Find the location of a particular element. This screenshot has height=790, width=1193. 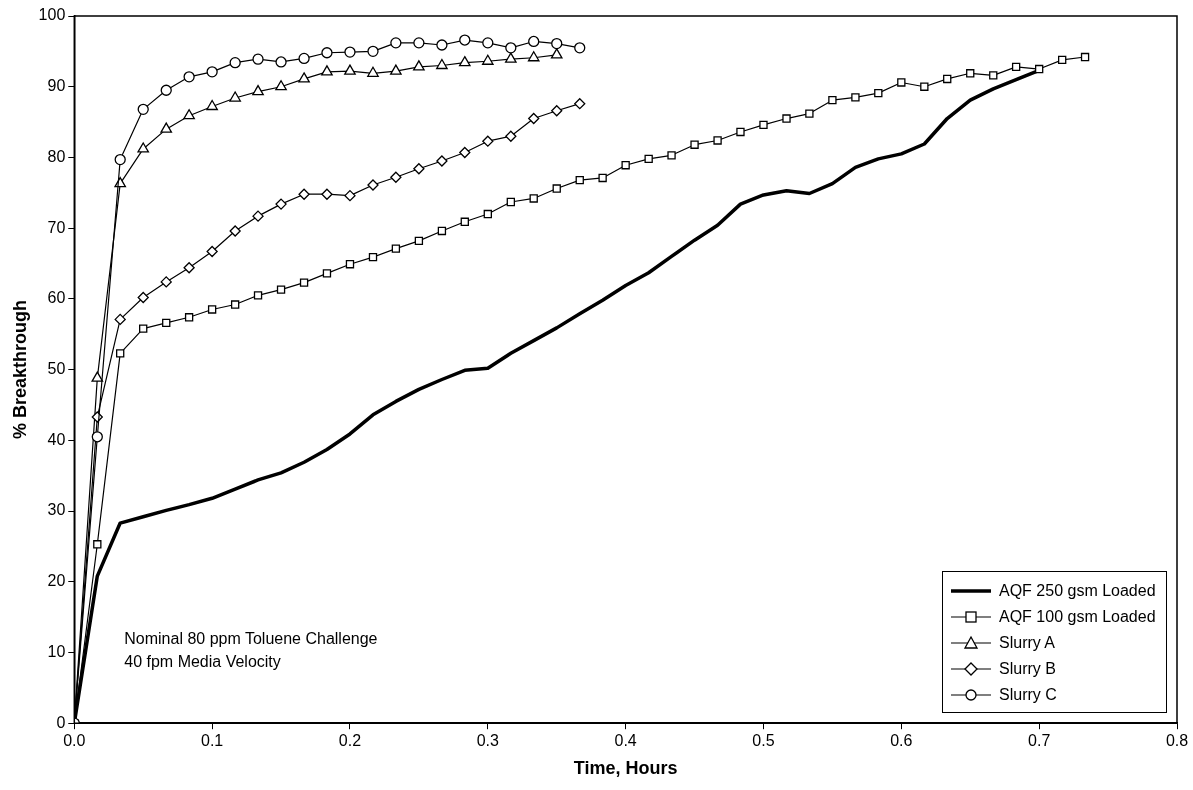

y-tick-label: 40 is located at coordinates (56, 439).